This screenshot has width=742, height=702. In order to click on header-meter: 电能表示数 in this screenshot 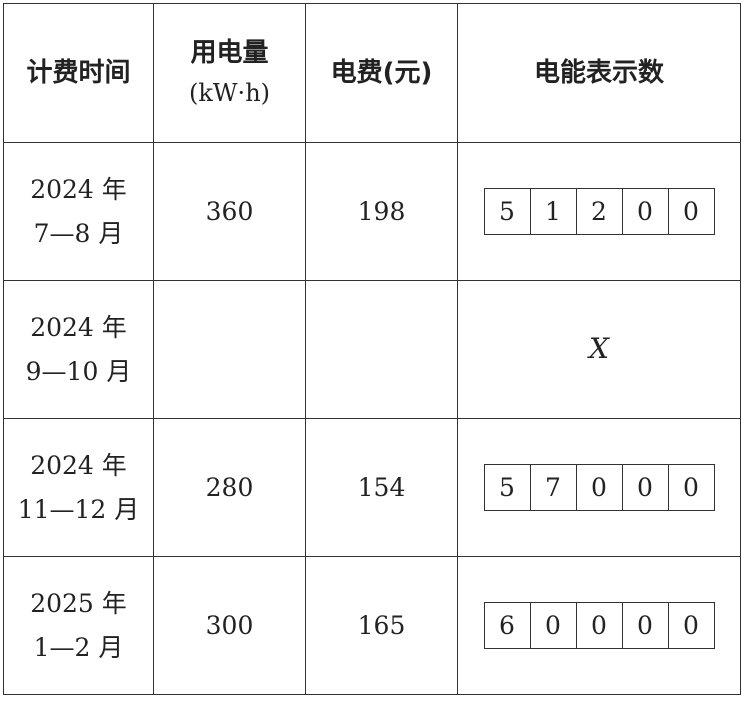, I will do `click(599, 73)`.